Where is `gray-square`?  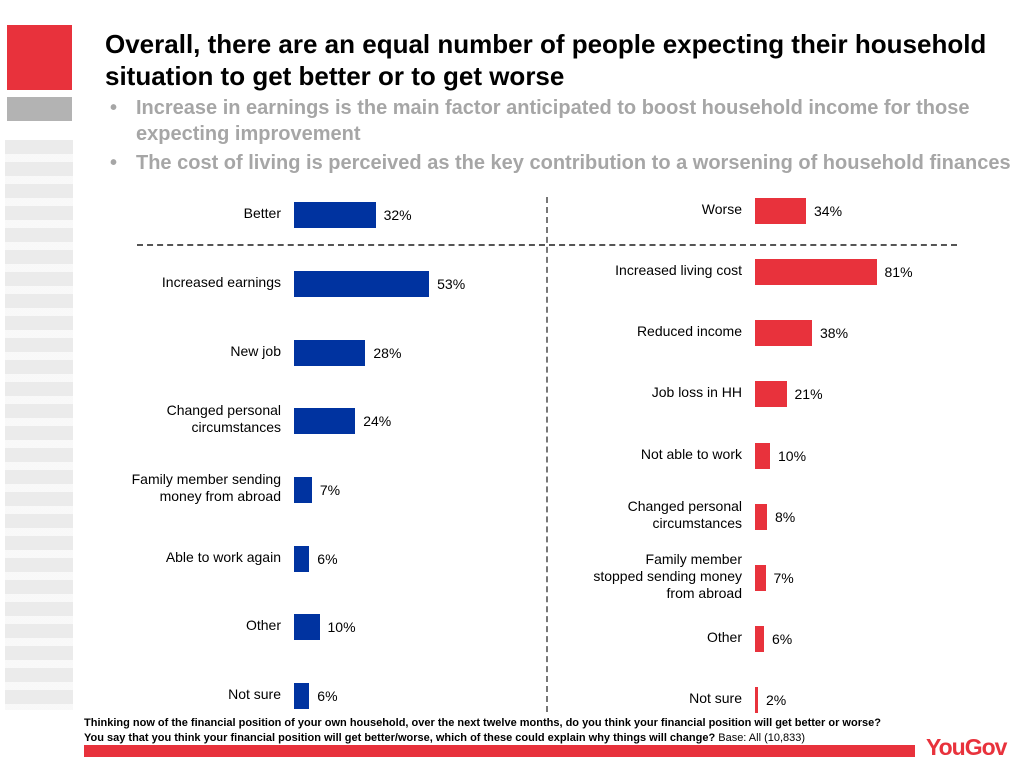 gray-square is located at coordinates (39, 109).